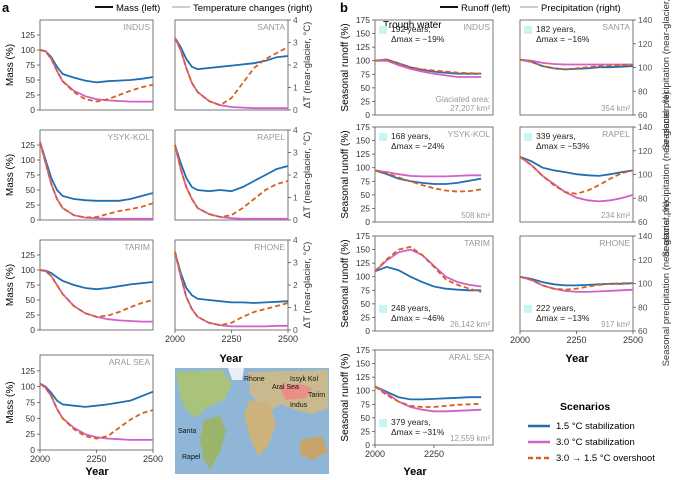 This screenshot has width=685, height=480. Describe the element at coordinates (269, 247) in the screenshot. I see `chart-title: RHONE` at that location.